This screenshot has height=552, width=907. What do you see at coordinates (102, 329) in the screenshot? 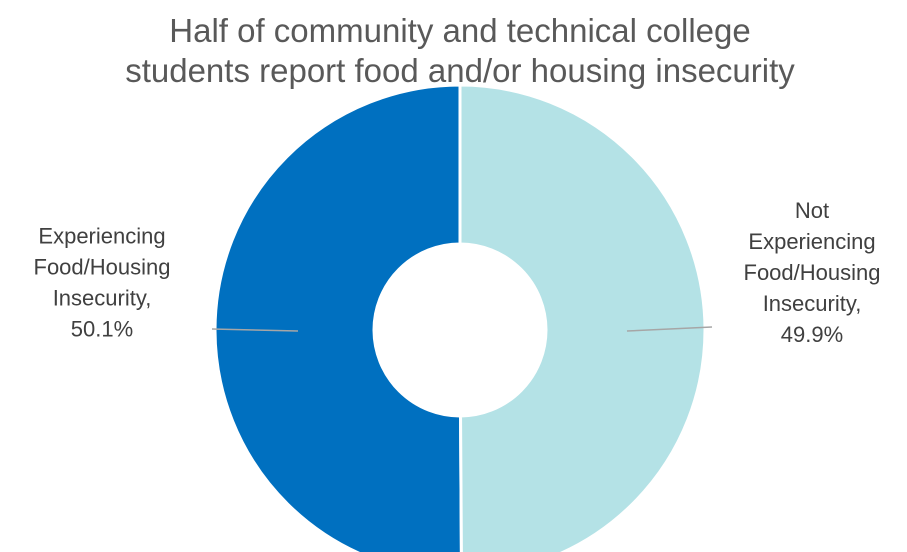
I see `slice-label-0-line-3: 50.1%` at bounding box center [102, 329].